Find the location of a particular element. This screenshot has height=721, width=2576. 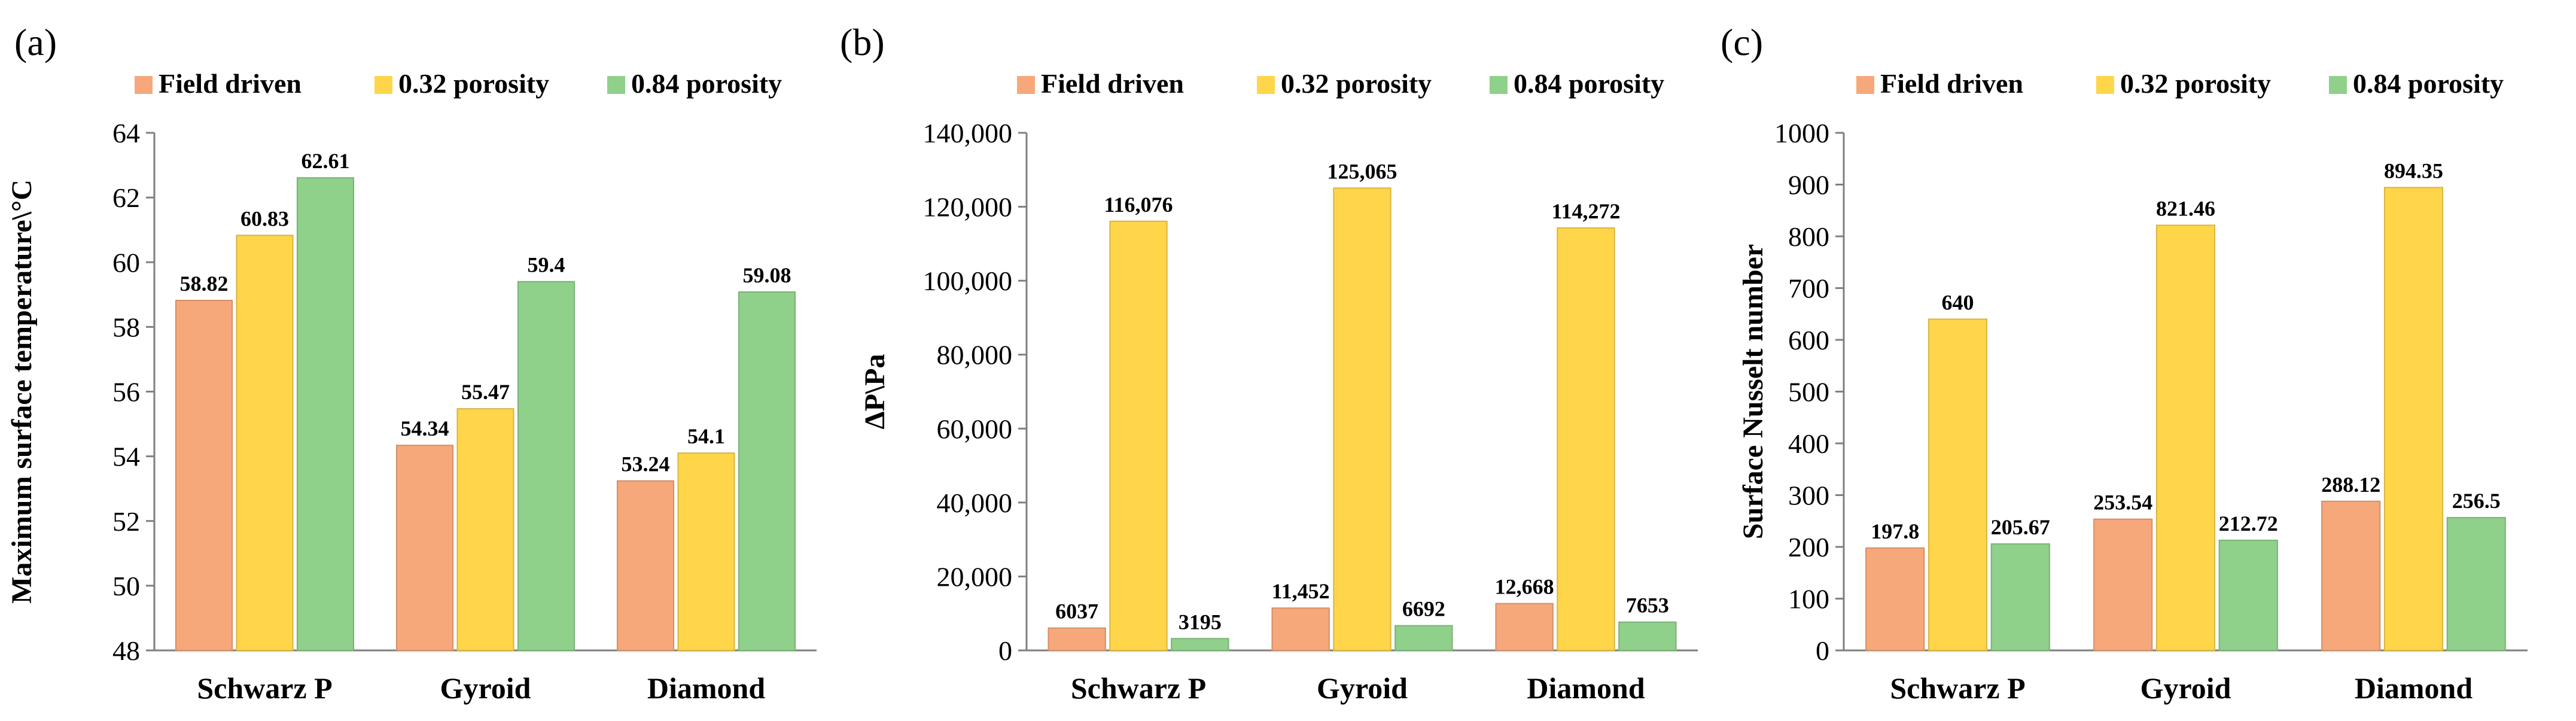

y-tick-label: 900 is located at coordinates (1808, 185).